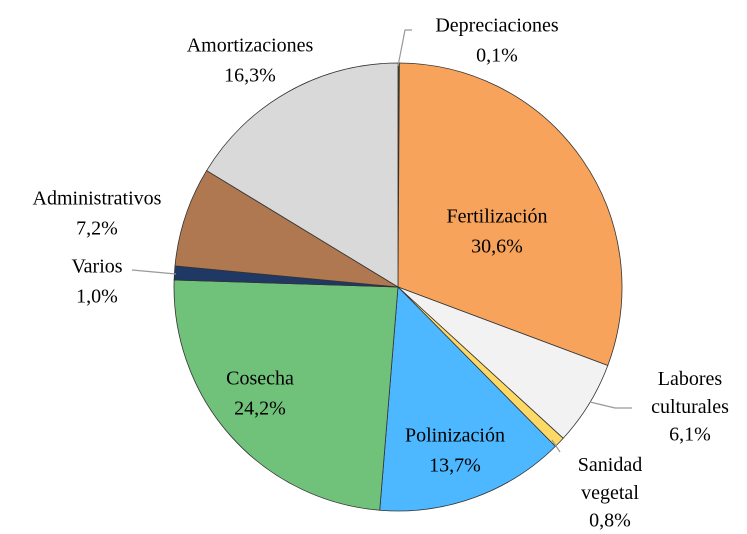  I want to click on slice-value: 16,3%, so click(250, 76).